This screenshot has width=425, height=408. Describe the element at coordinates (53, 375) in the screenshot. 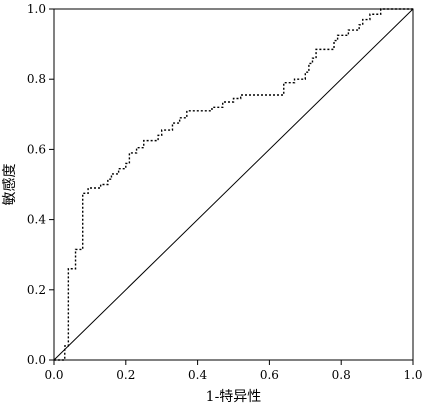

I see `x-tick-label: 0.0` at that location.